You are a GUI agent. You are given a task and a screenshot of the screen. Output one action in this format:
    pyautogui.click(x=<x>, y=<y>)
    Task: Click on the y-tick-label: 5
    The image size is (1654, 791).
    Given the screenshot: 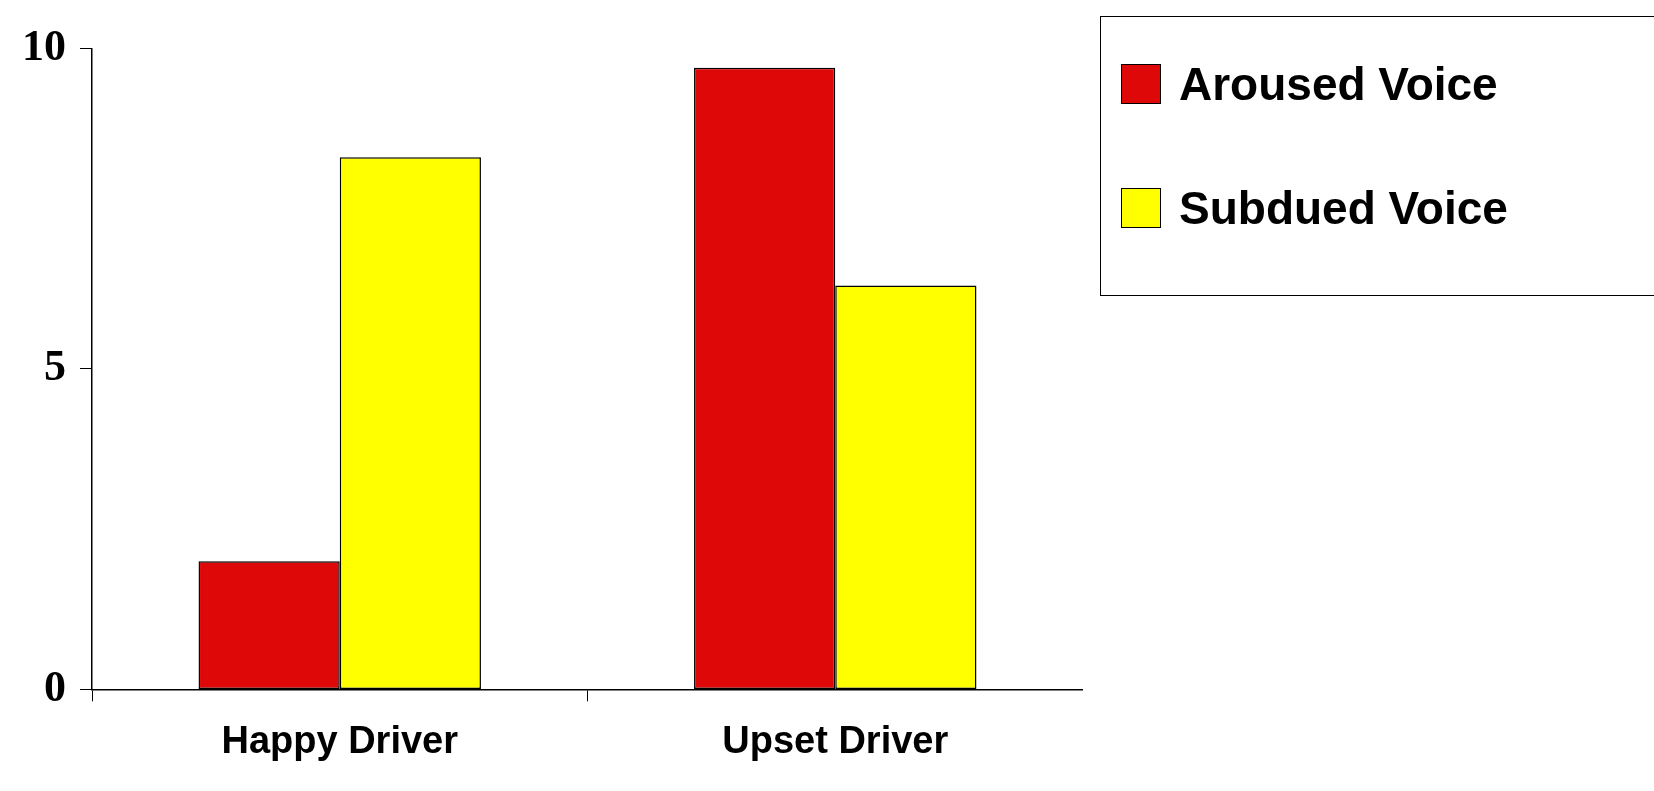 What is the action you would take?
    pyautogui.click(x=55, y=366)
    